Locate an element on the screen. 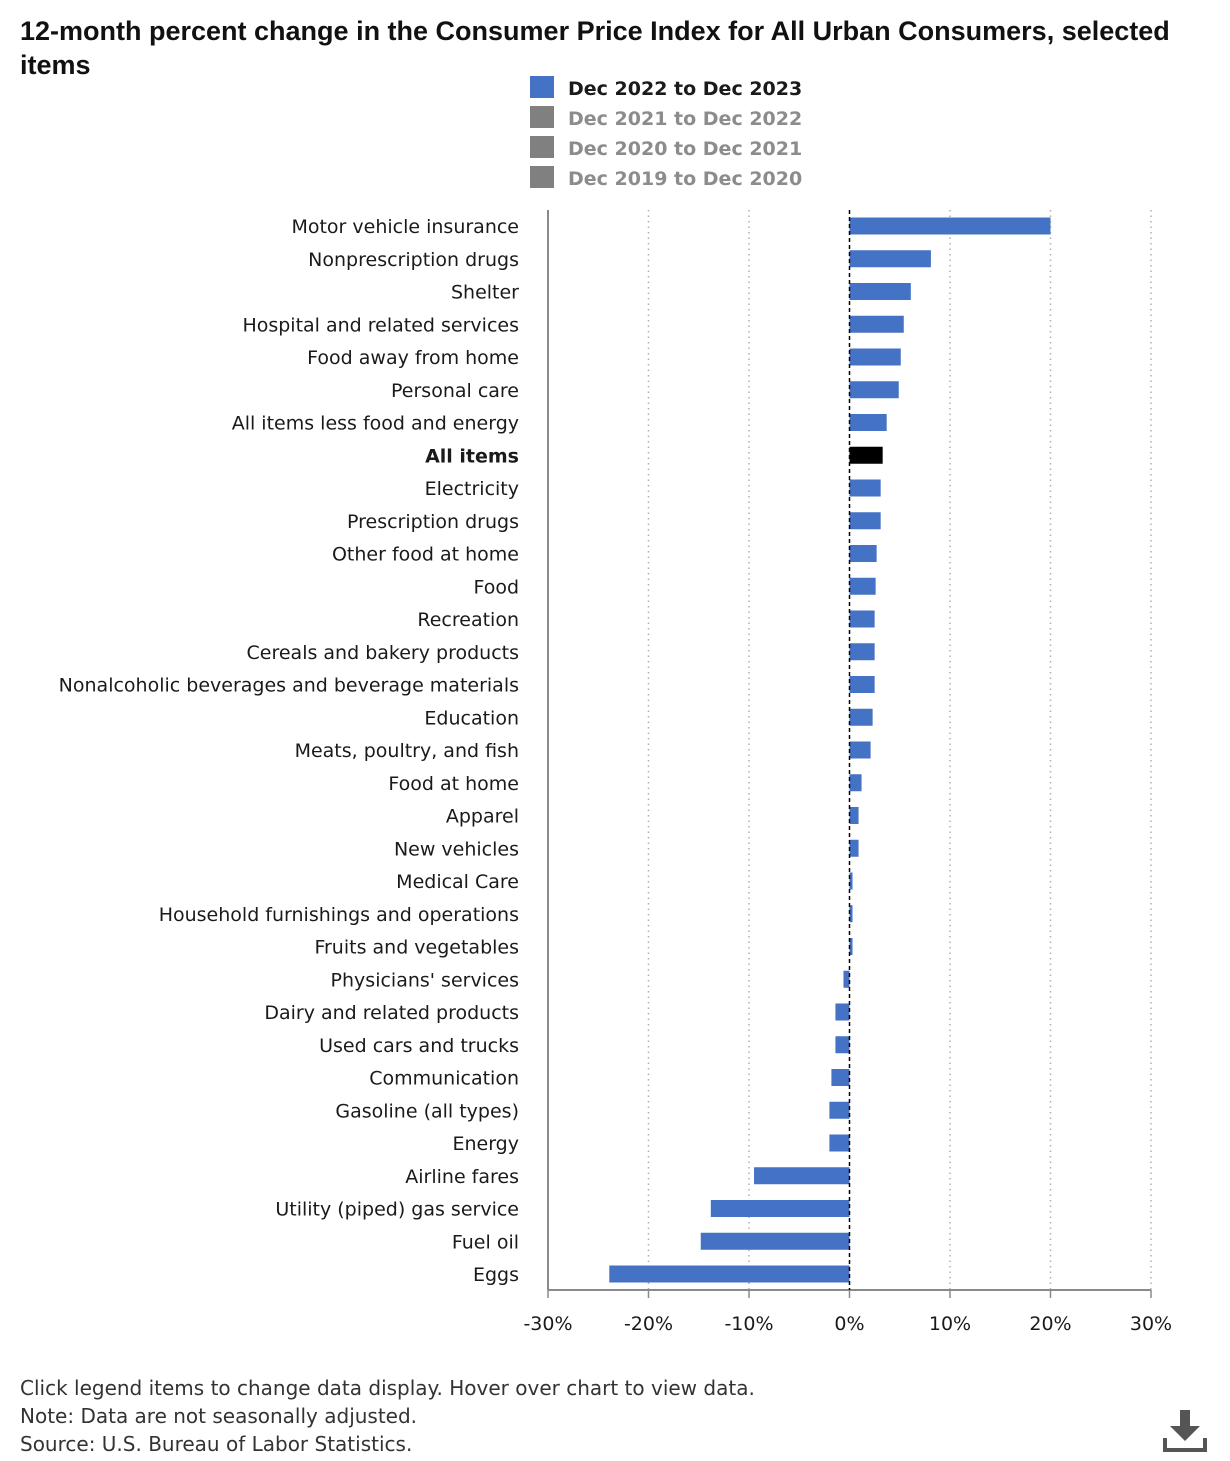  download-button is located at coordinates (1185, 1432).